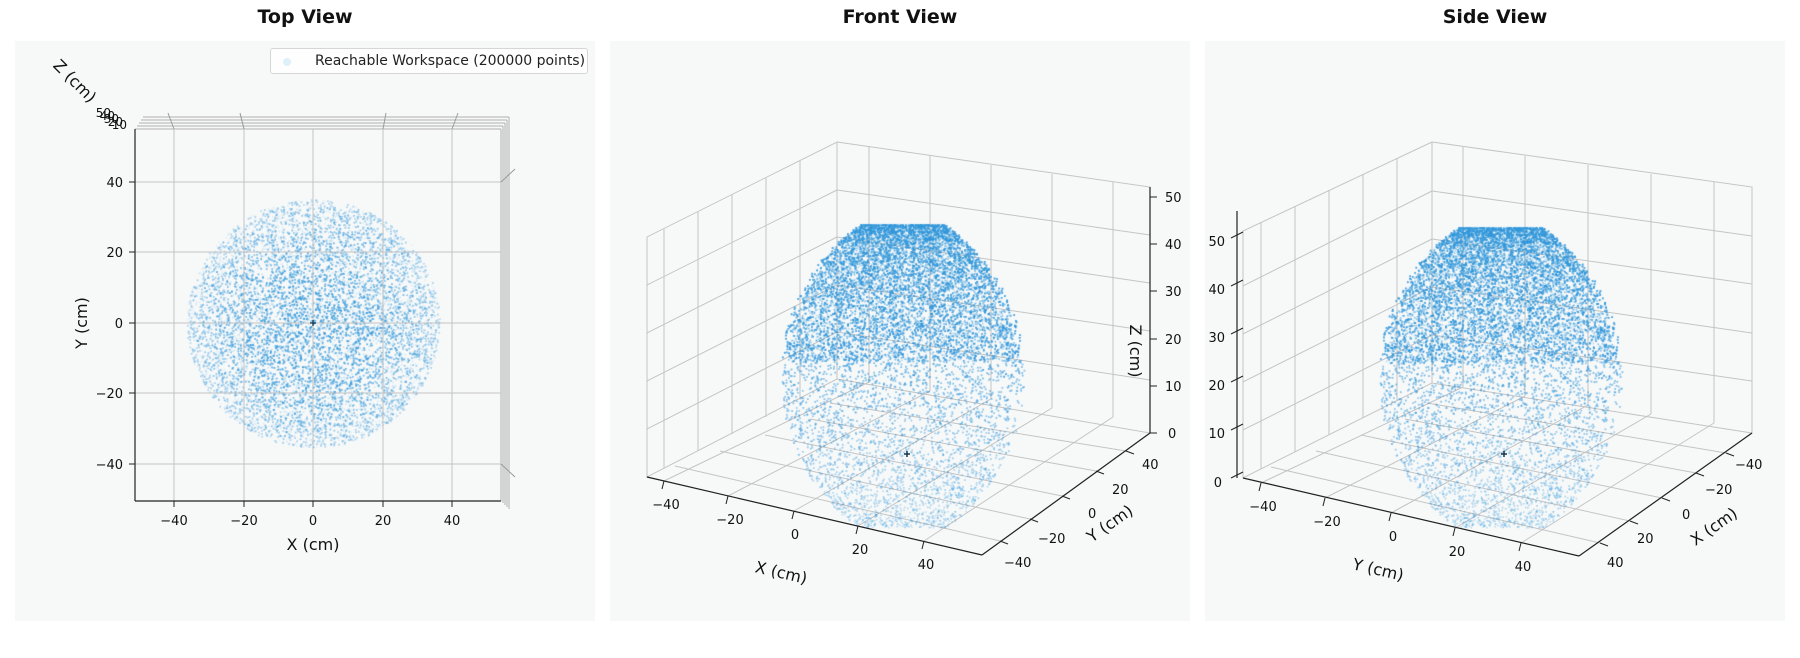 The height and width of the screenshot is (658, 1800). Describe the element at coordinates (1378, 569) in the screenshot. I see `side-ylabel: Y (cm)` at that location.